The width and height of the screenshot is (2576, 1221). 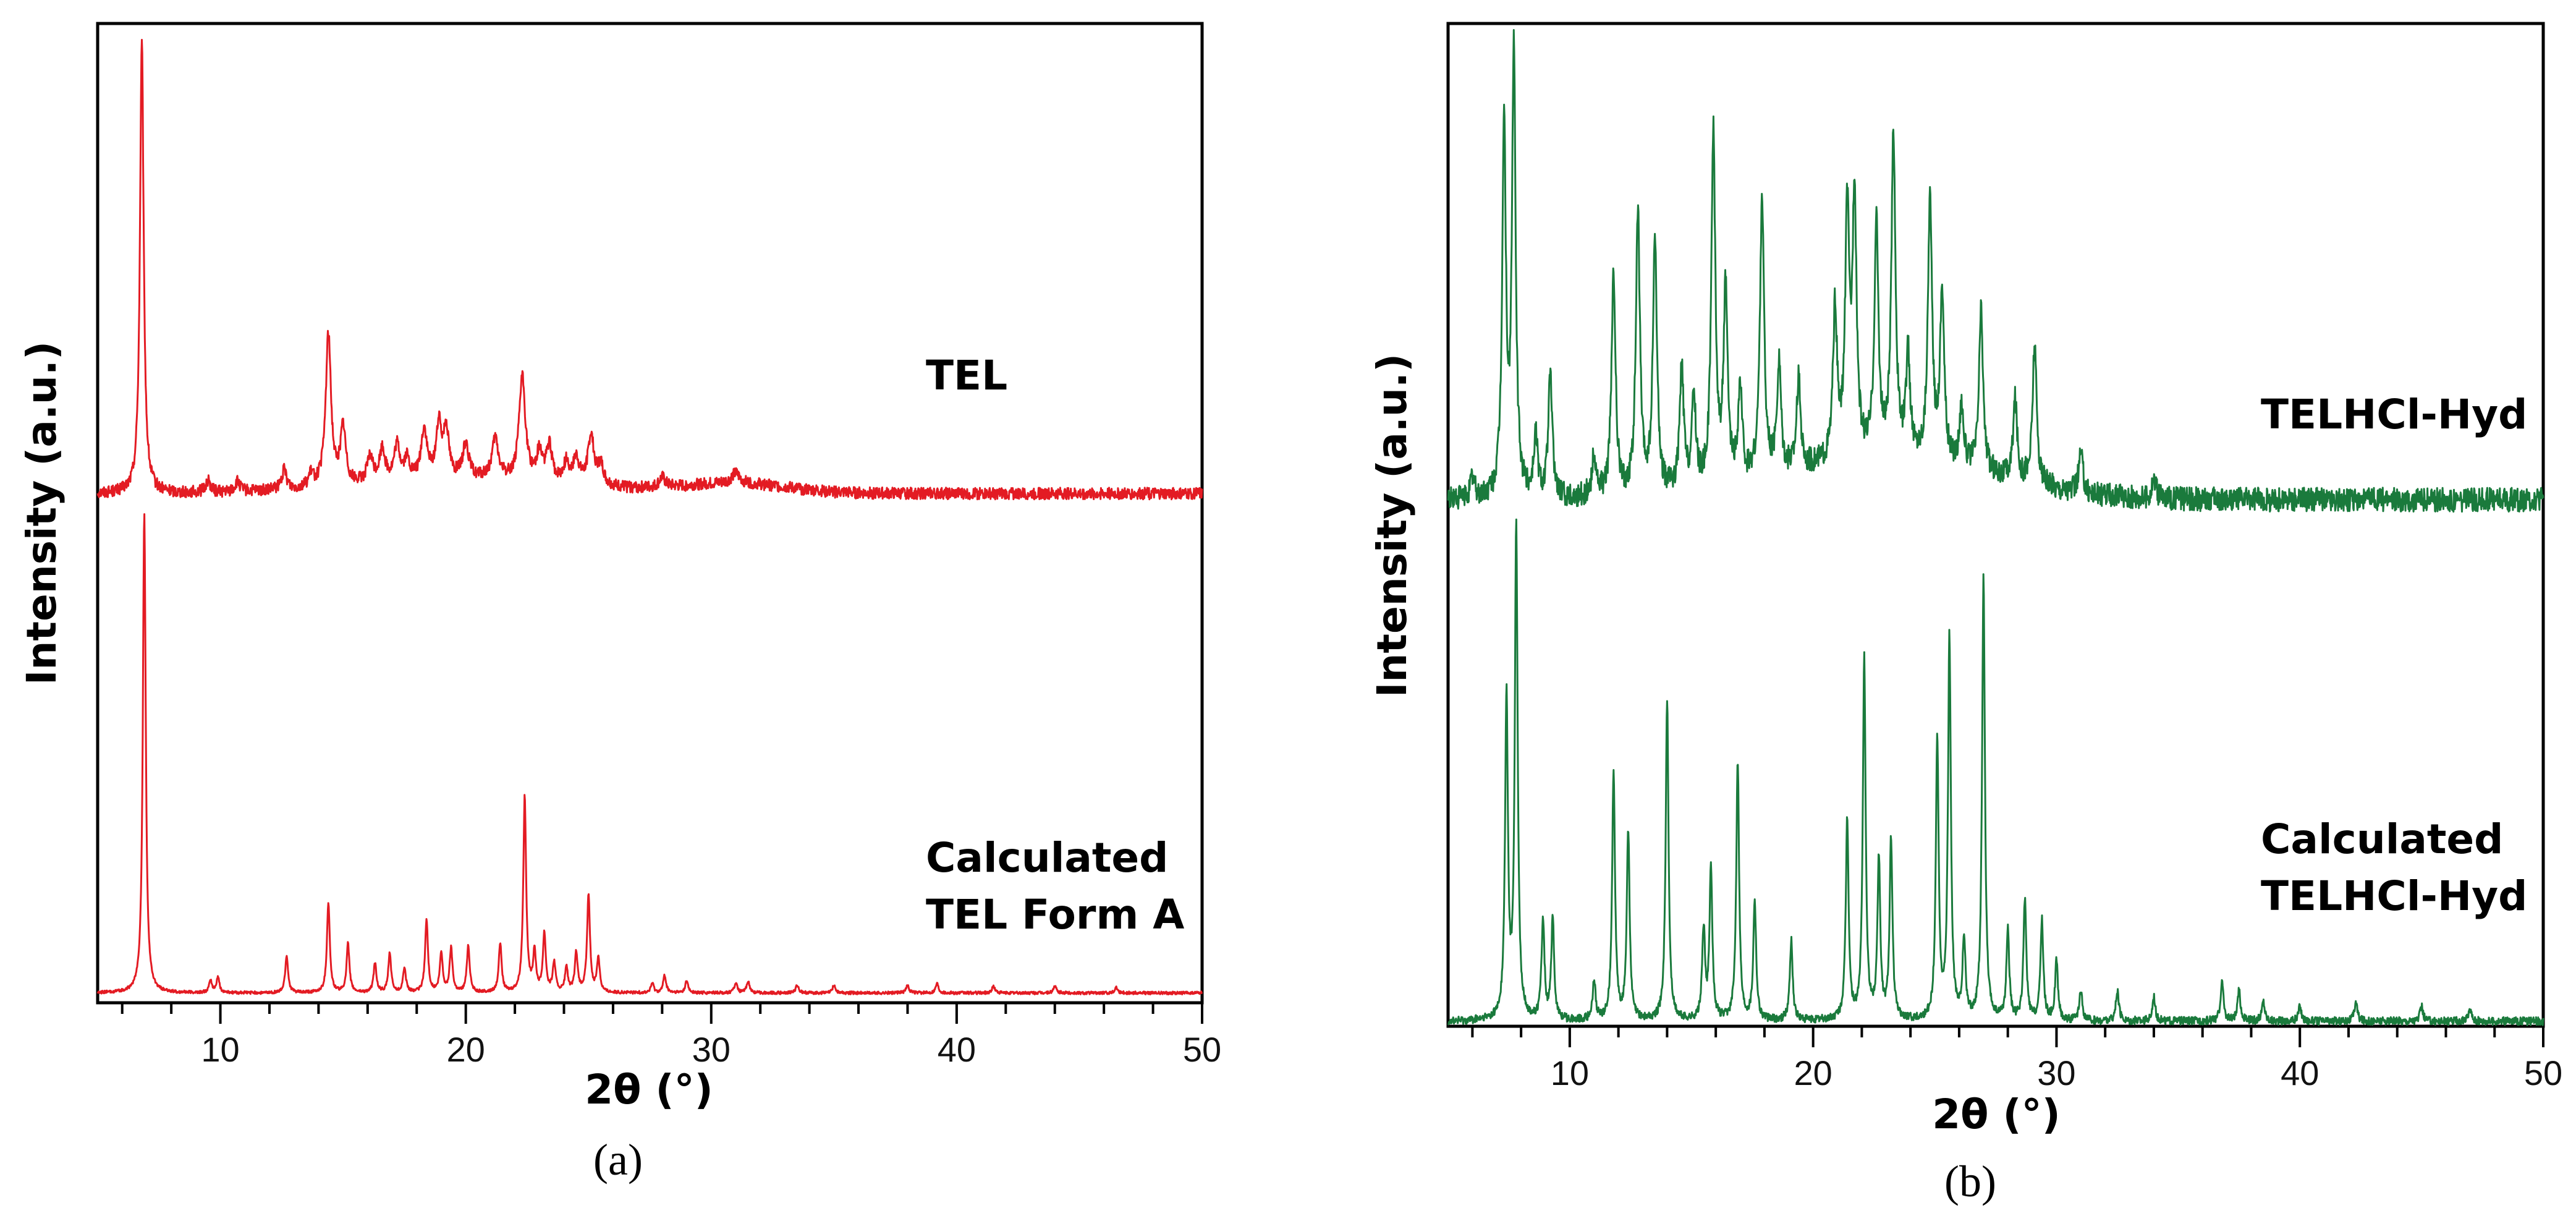 I want to click on panel-label: (a), so click(x=618, y=1160).